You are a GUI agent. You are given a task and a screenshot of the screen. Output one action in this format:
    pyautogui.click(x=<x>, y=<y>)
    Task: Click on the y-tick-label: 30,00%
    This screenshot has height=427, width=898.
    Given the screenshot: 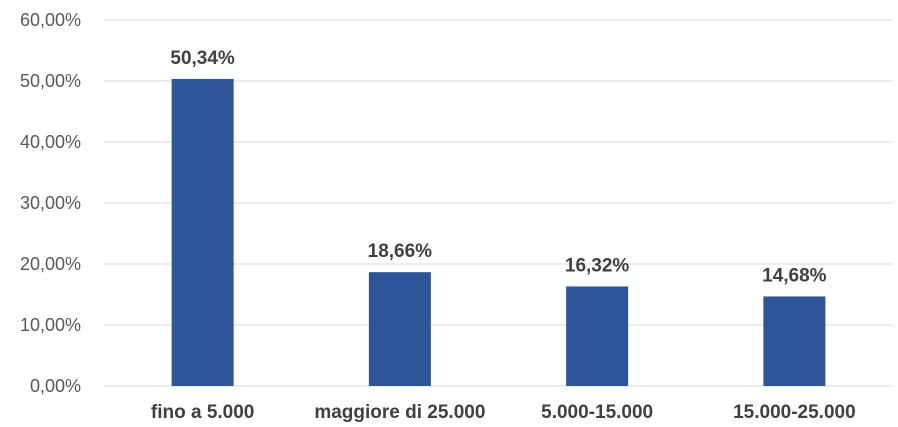 What is the action you would take?
    pyautogui.click(x=50, y=203)
    